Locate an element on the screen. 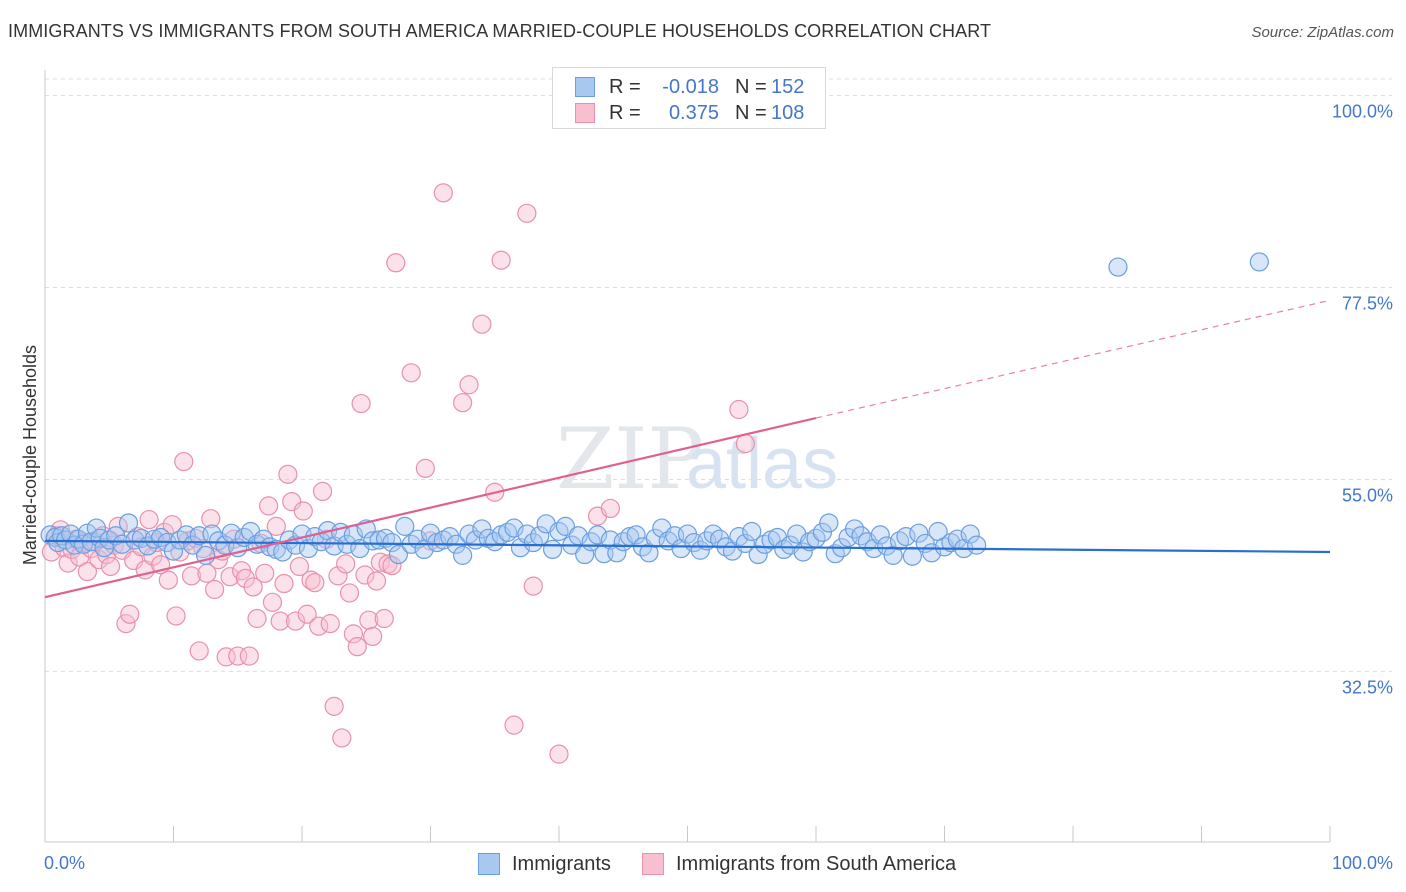 This screenshot has width=1406, height=892. legend-r-label: R = is located at coordinates (625, 112).